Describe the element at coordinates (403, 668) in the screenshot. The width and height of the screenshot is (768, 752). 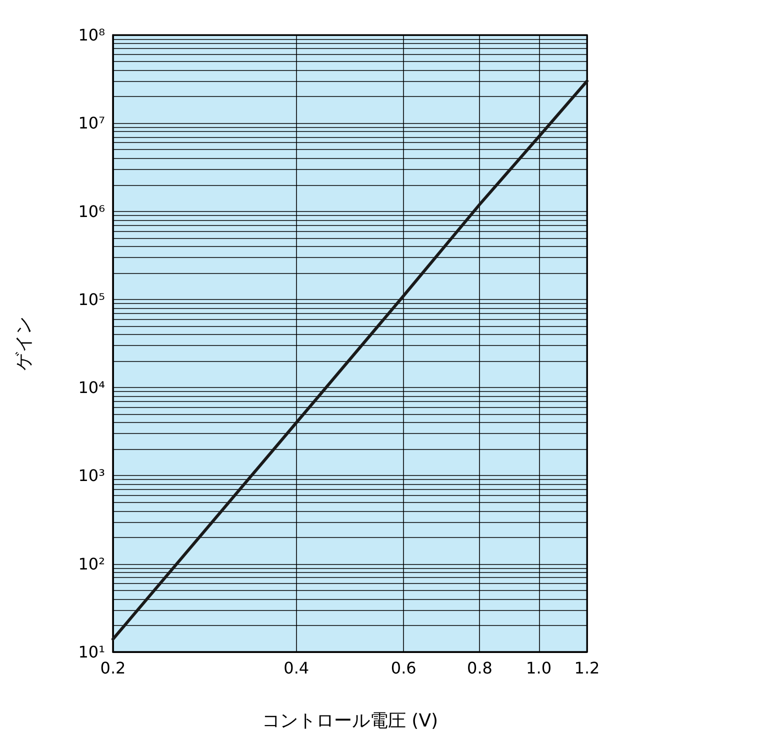
I see `x-tick-label: 0.6` at that location.